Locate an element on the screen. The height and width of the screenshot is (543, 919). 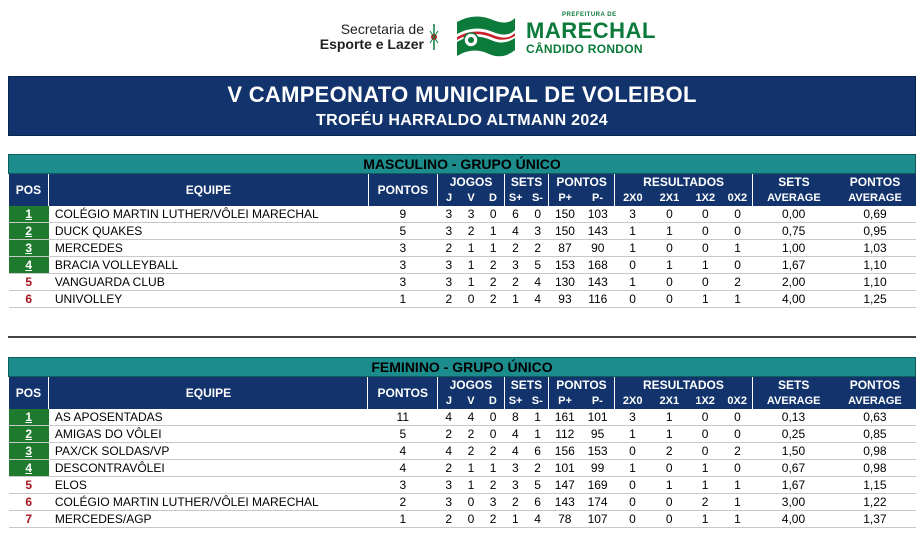
col-sets-average-1: SETS is located at coordinates (793, 182).